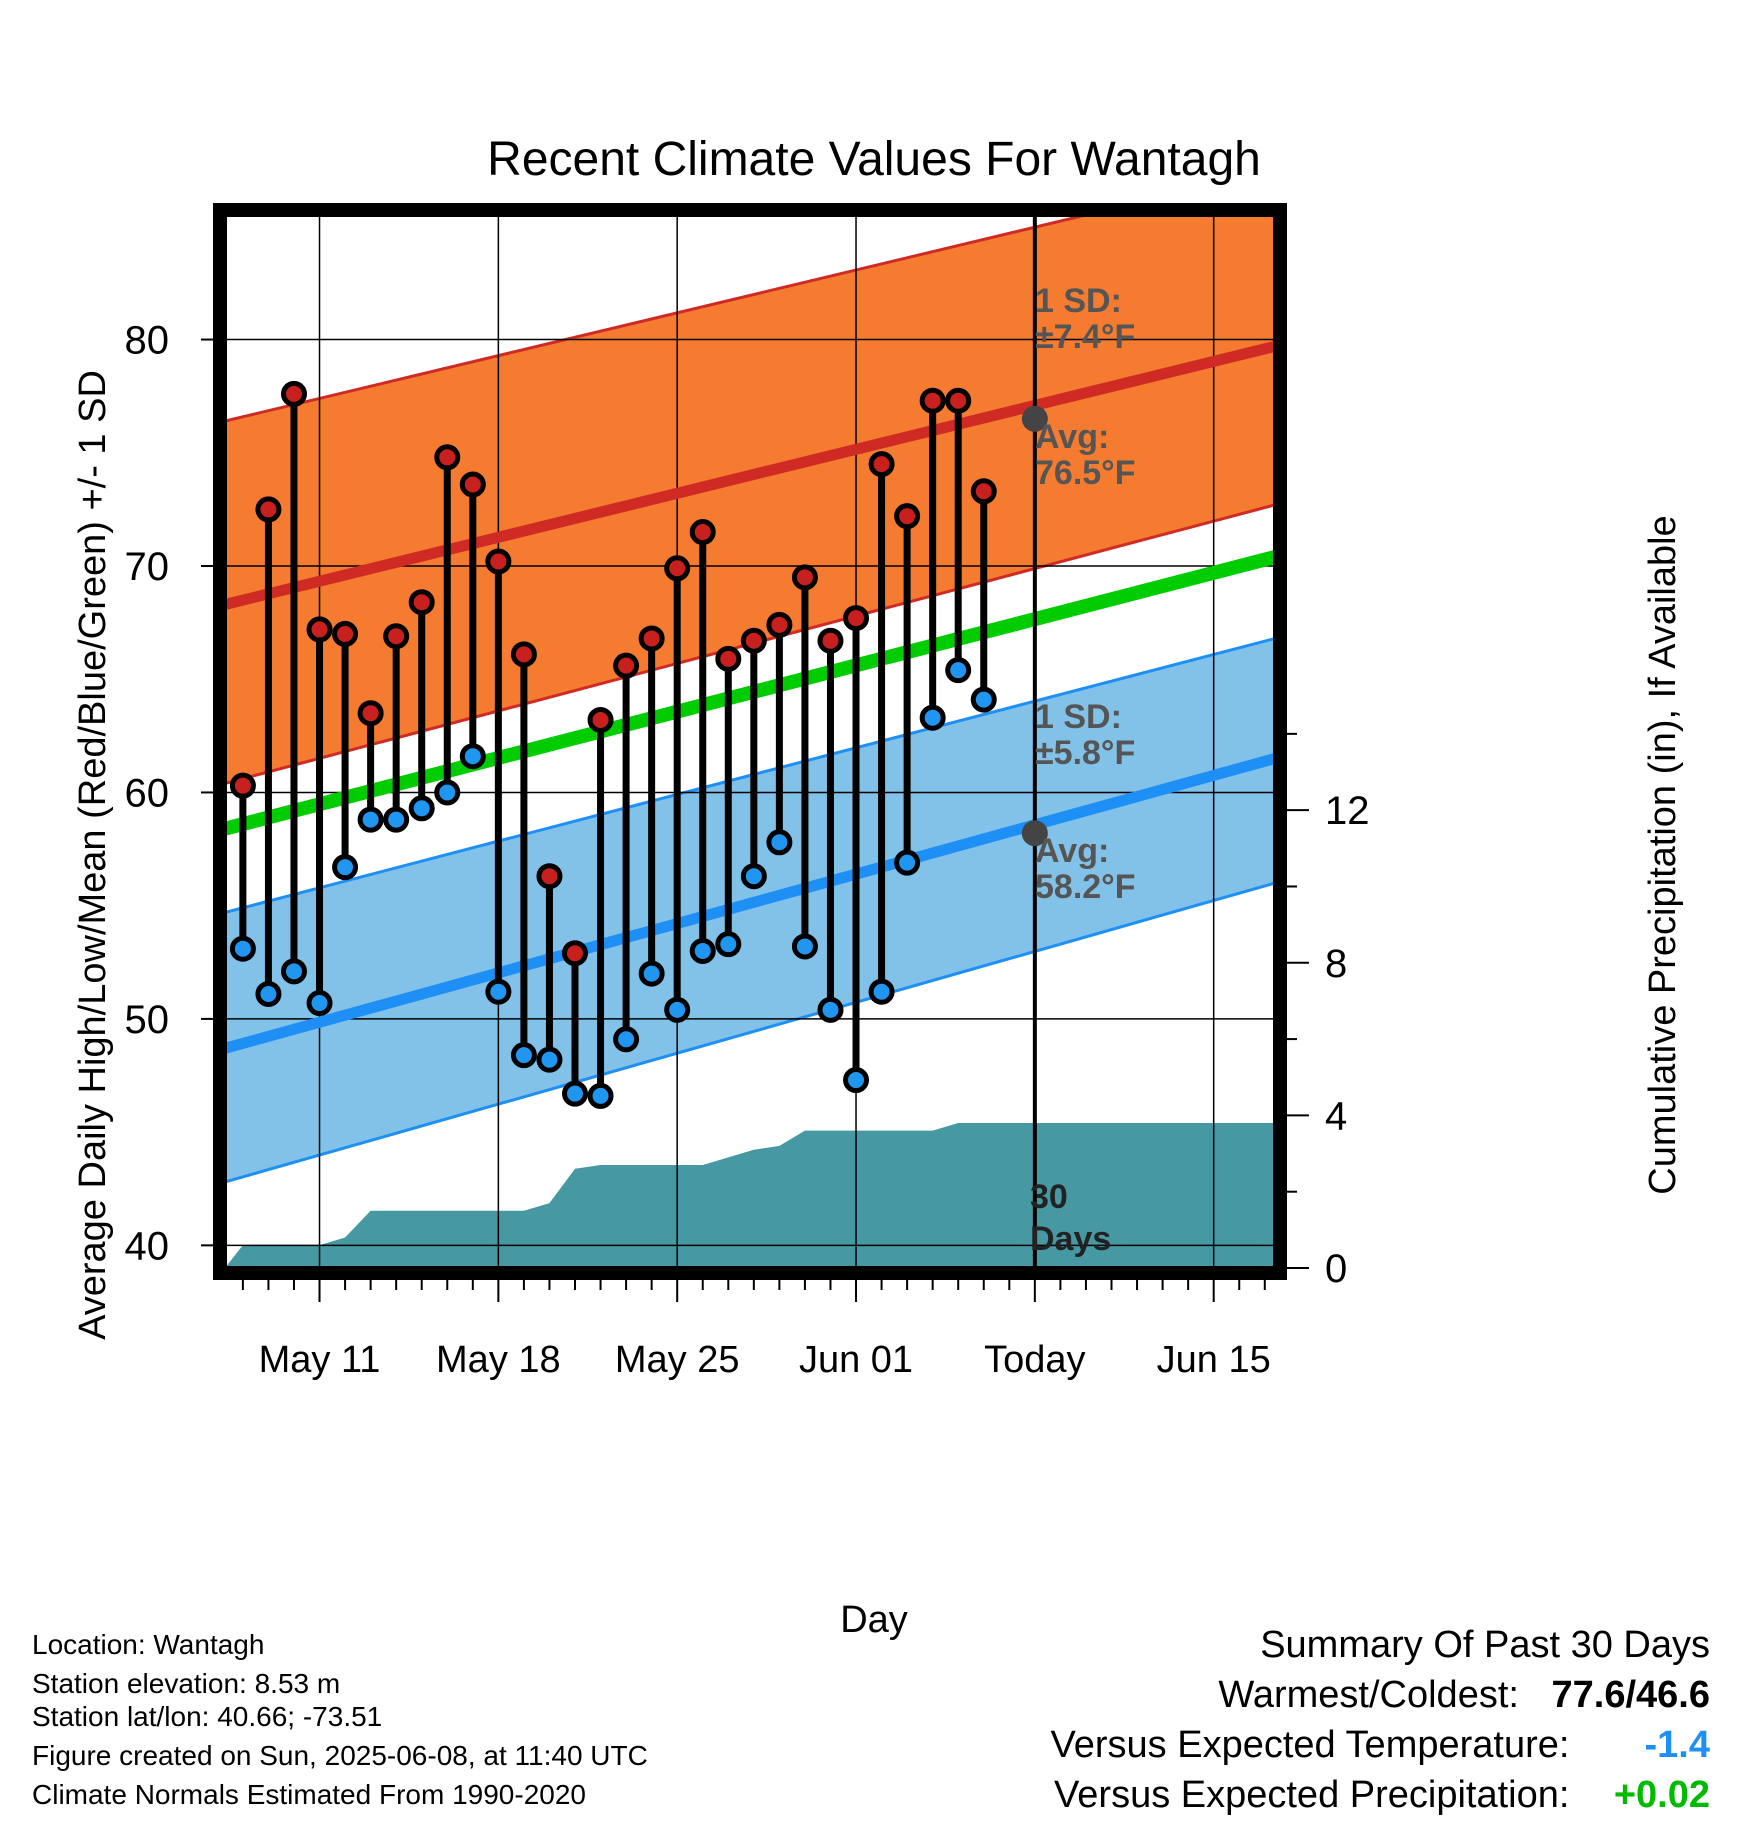  Describe the element at coordinates (1034, 1360) in the screenshot. I see `x-tick-label: Today` at that location.